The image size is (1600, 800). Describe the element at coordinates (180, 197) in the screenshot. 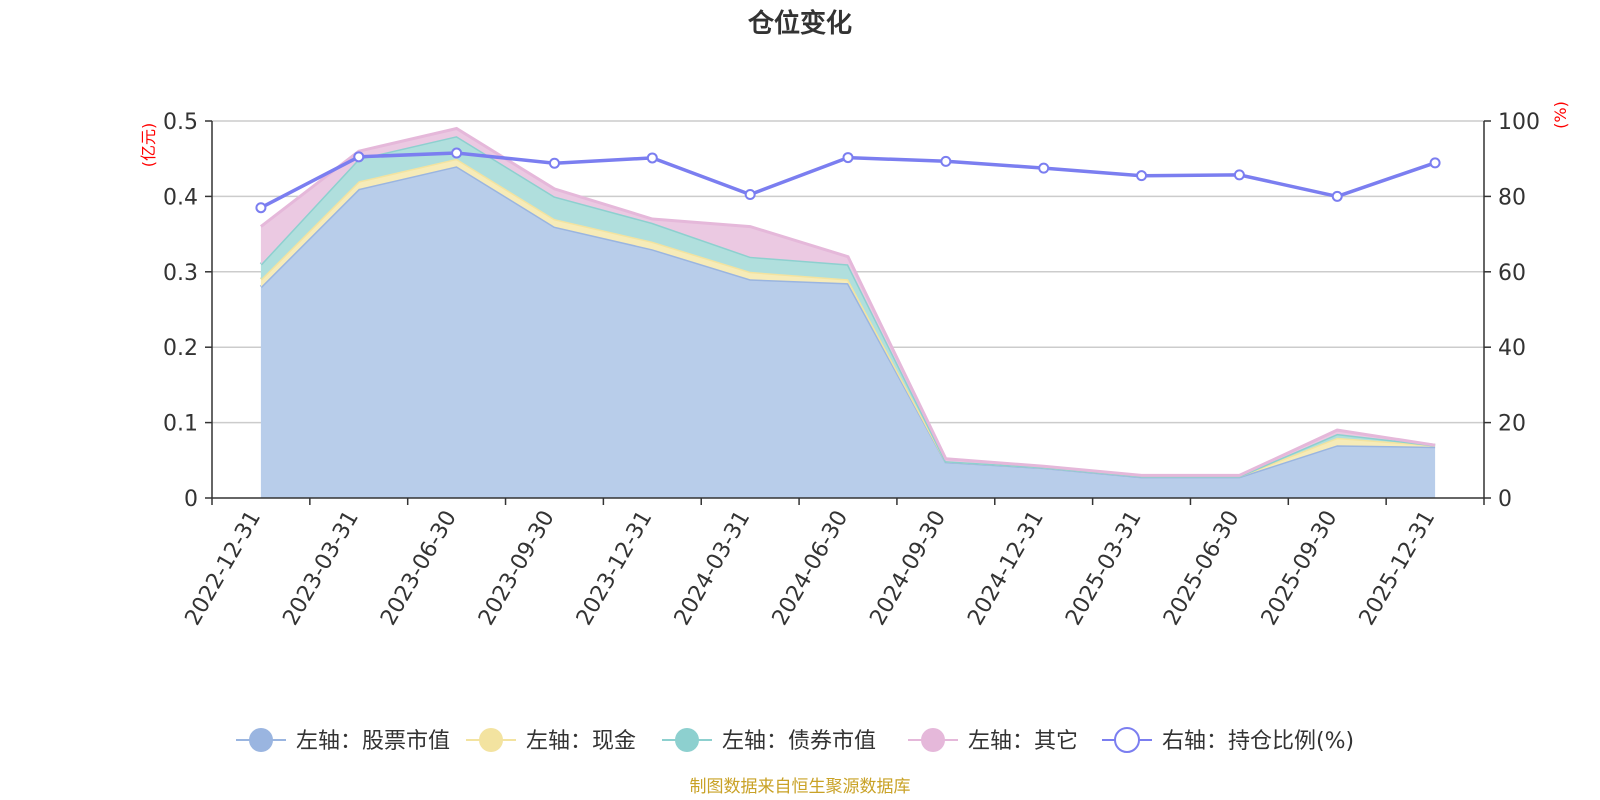

I see `left-axis-tick-label: 0.4` at that location.